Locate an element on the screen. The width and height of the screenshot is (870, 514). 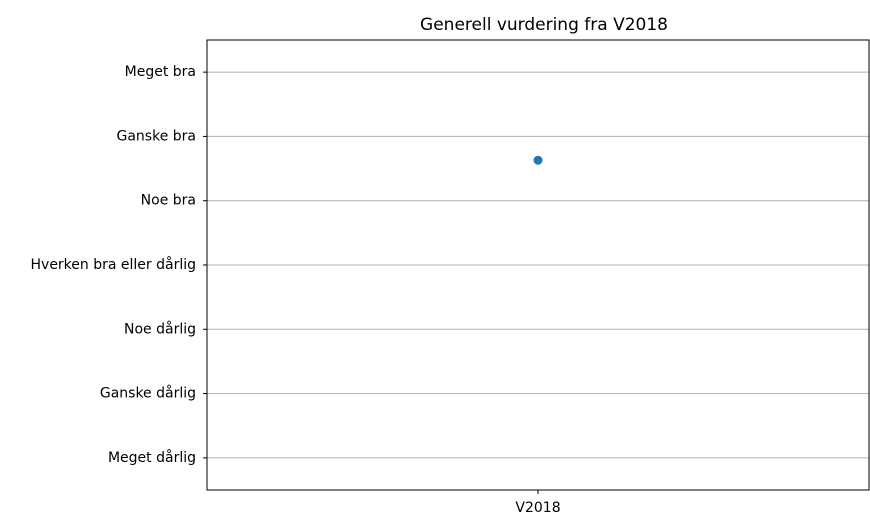
y-tick-label: Noe bra is located at coordinates (168, 201).